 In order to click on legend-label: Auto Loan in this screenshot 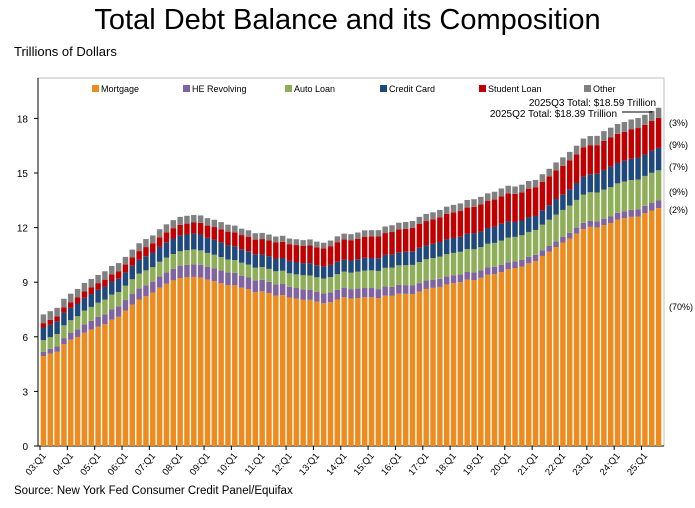, I will do `click(314, 89)`.